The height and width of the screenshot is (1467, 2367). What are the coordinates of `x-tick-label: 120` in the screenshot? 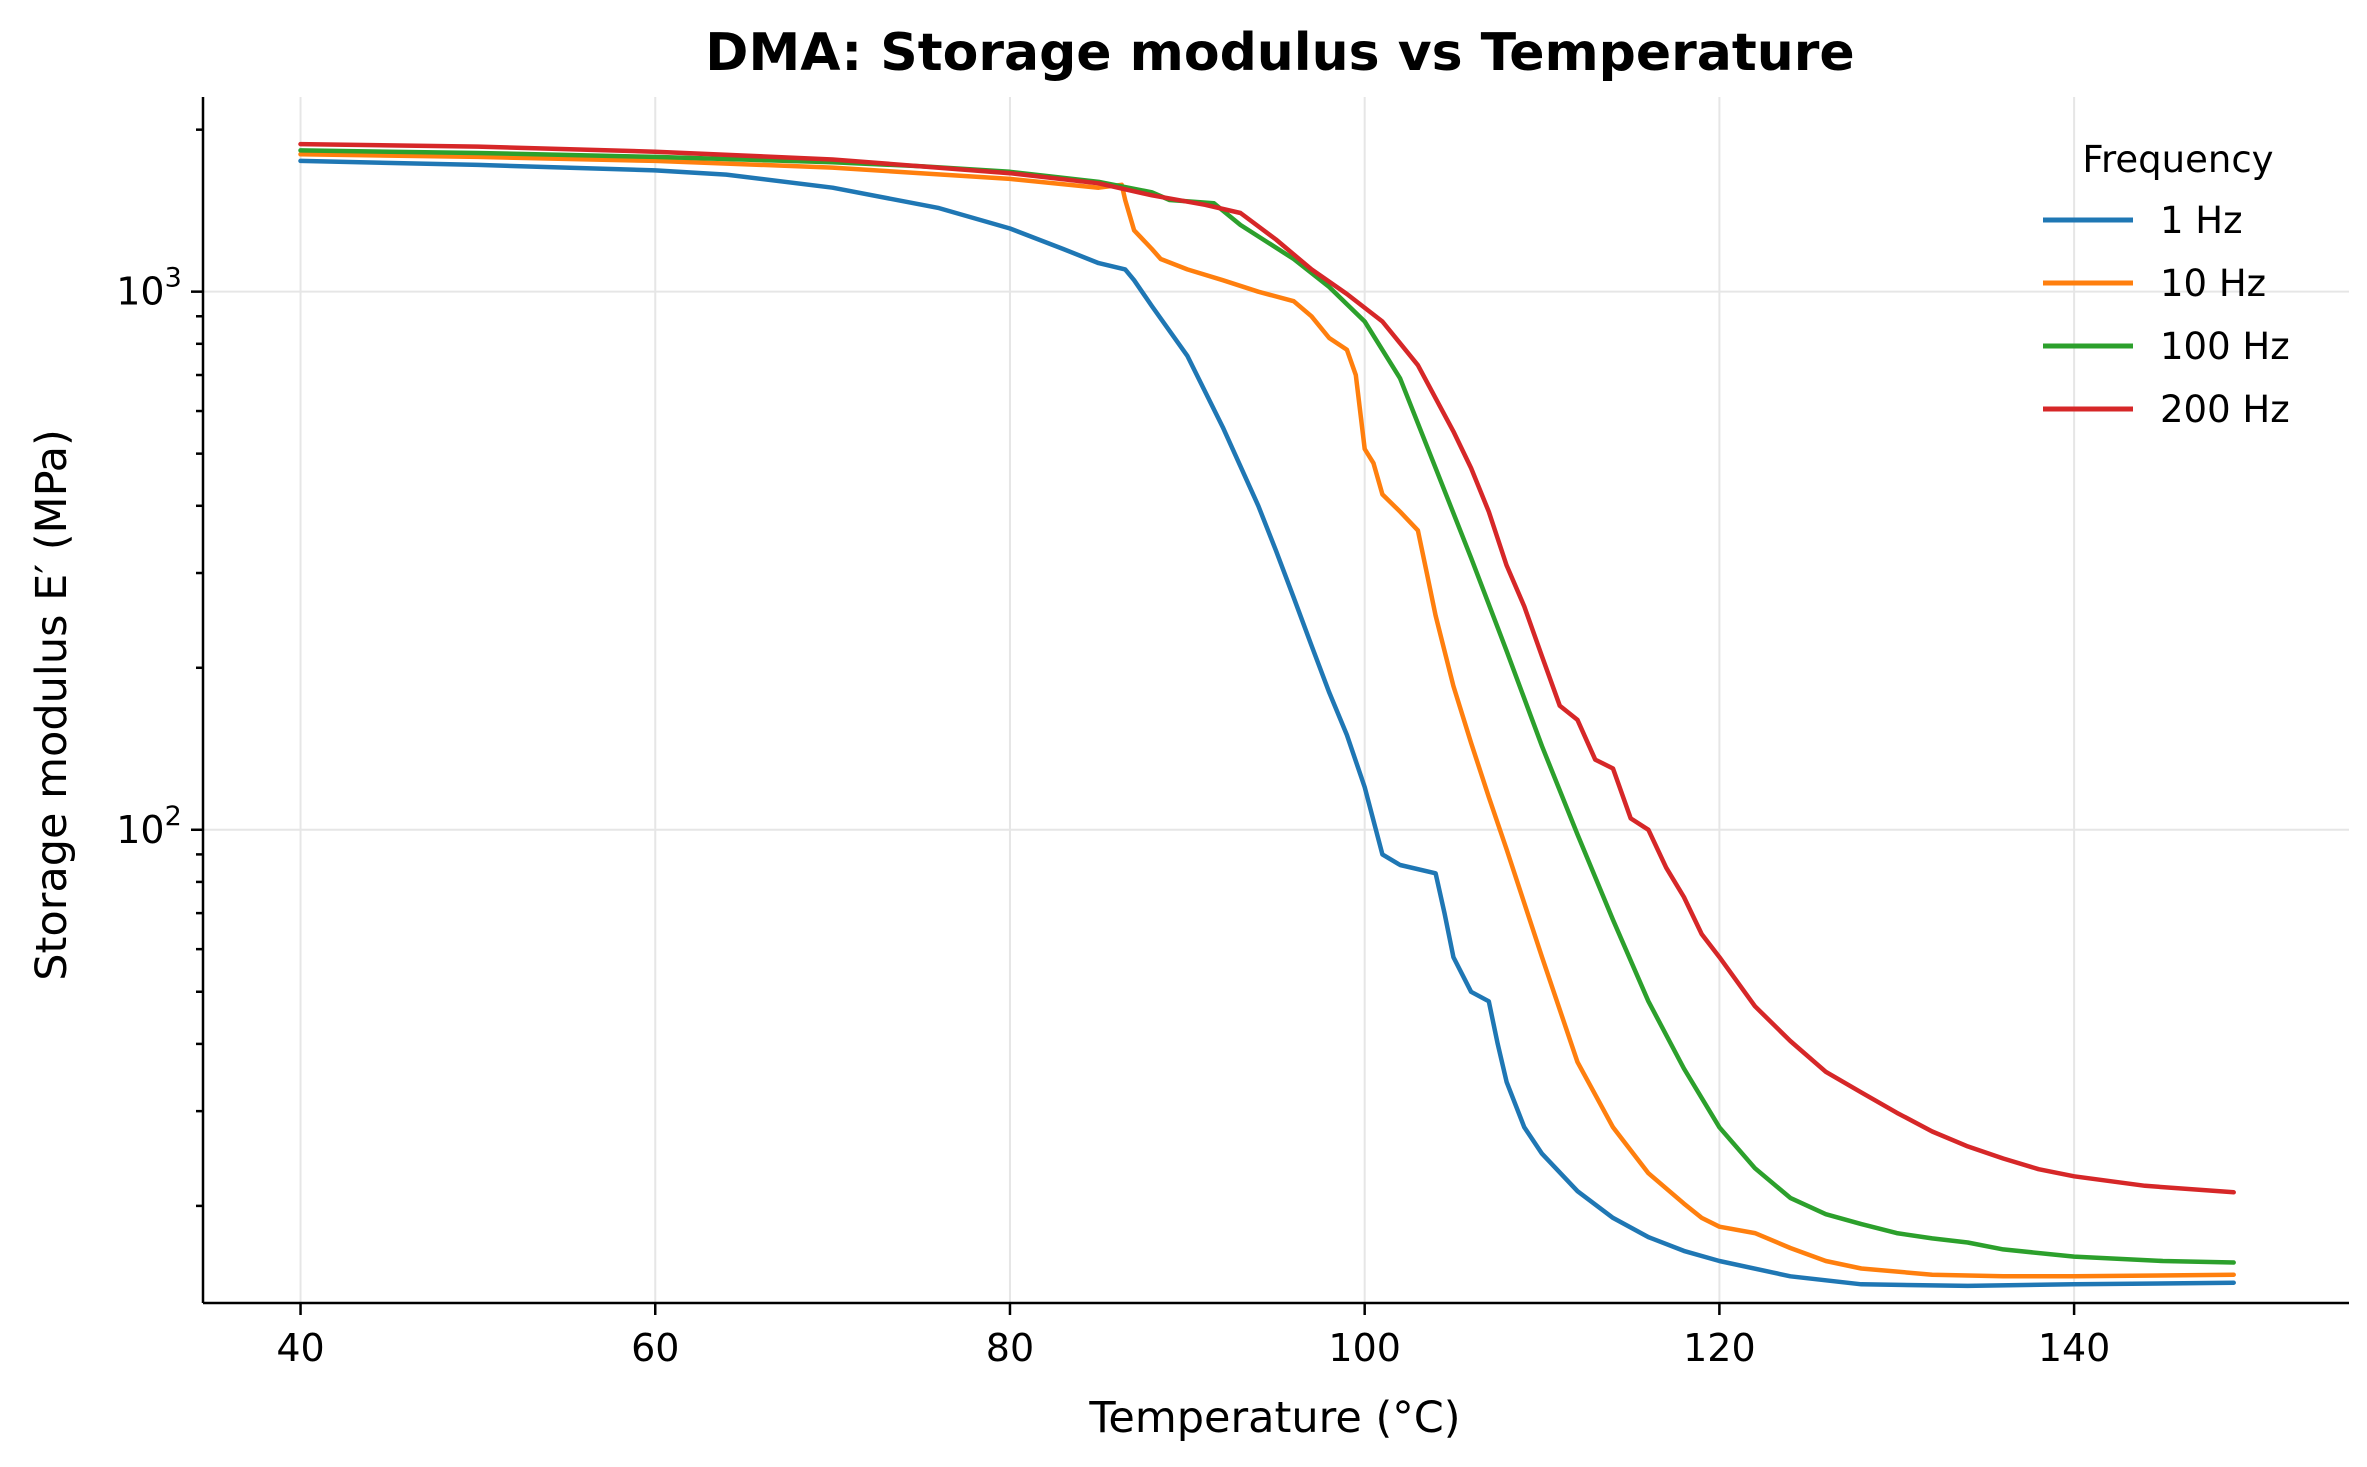 It's located at (1719, 1348).